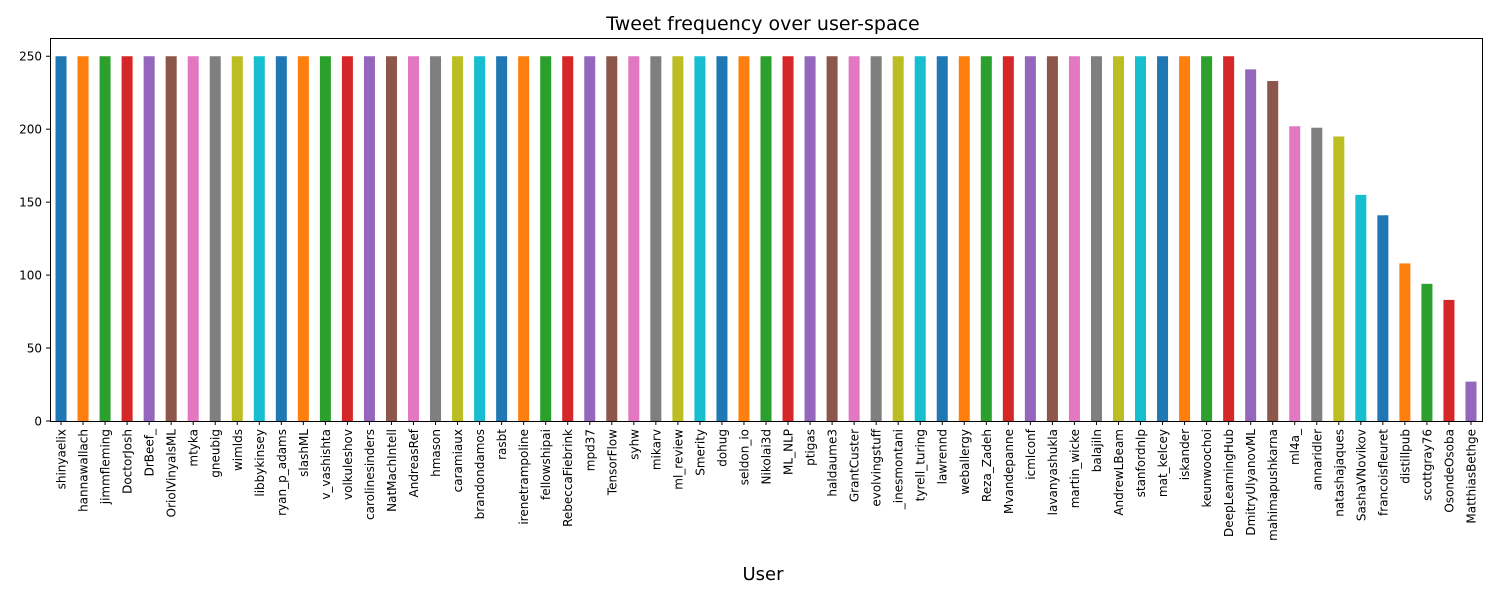 Image resolution: width=1500 pixels, height=600 pixels. What do you see at coordinates (237, 238) in the screenshot?
I see `bar-wimlds` at bounding box center [237, 238].